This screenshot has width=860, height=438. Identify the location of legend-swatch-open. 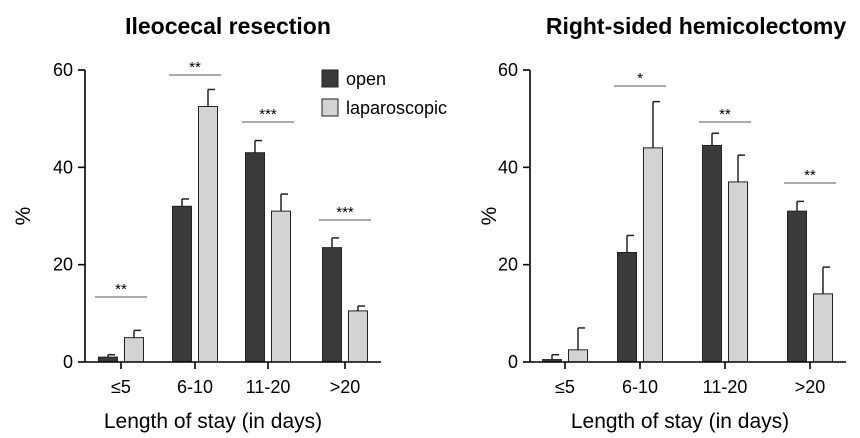
(330, 78).